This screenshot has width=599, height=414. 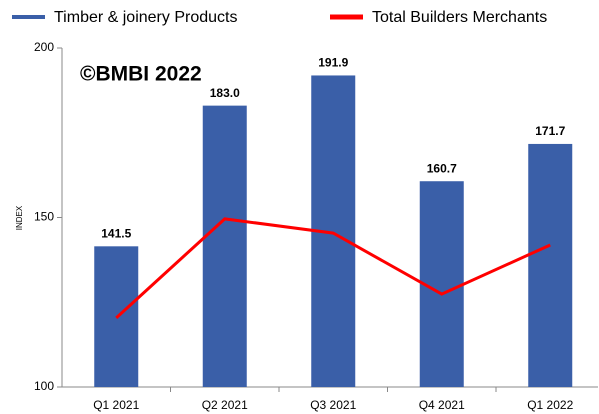 What do you see at coordinates (459, 17) in the screenshot?
I see `legend-label: Total Builders Merchants` at bounding box center [459, 17].